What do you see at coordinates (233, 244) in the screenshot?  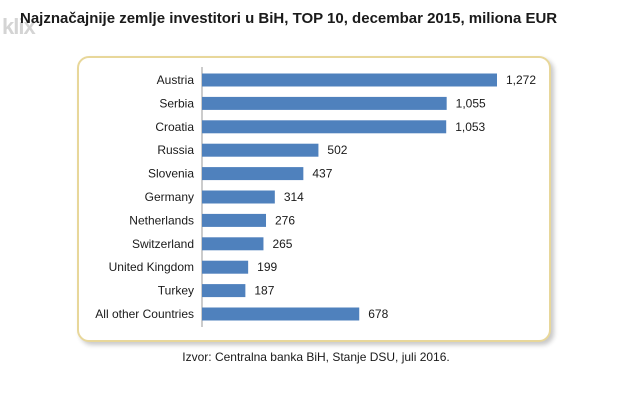 I see `bar-switzerland` at bounding box center [233, 244].